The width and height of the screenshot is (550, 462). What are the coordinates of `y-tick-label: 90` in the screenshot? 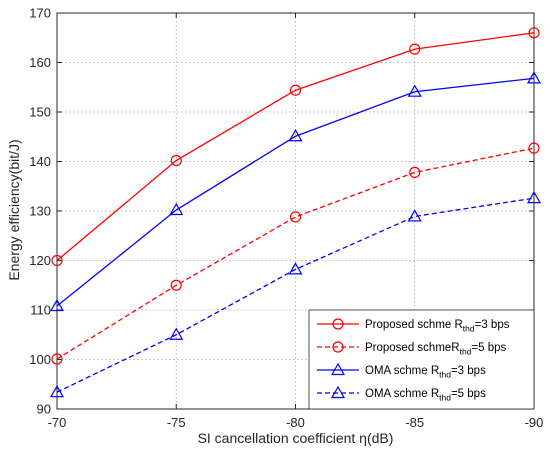 It's located at (44, 409).